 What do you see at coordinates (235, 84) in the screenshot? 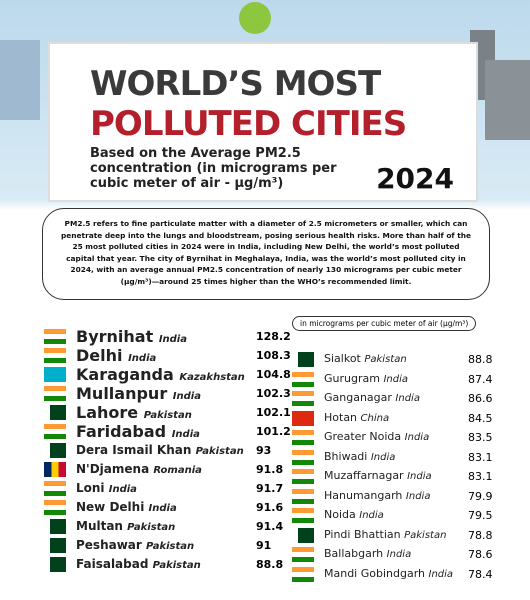
I see `title: WORLD’S MOST` at bounding box center [235, 84].